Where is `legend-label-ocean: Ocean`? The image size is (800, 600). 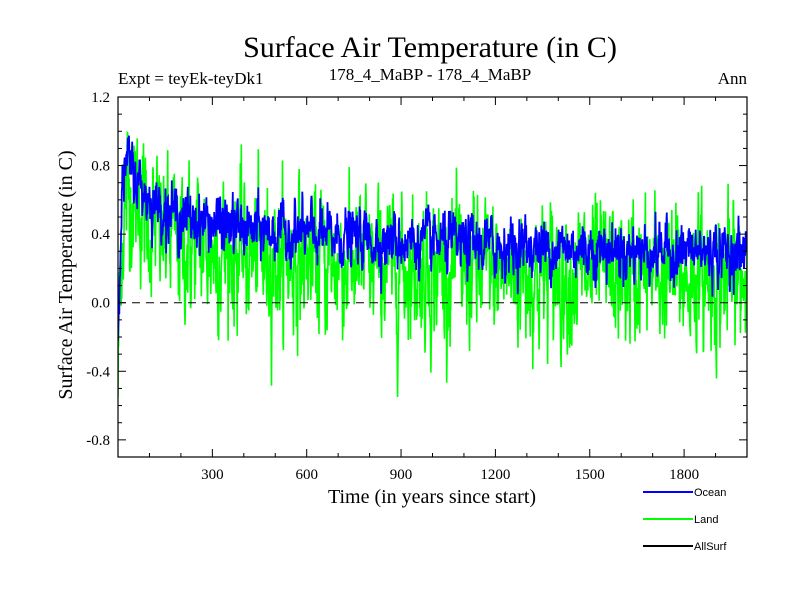 legend-label-ocean: Ocean is located at coordinates (710, 493).